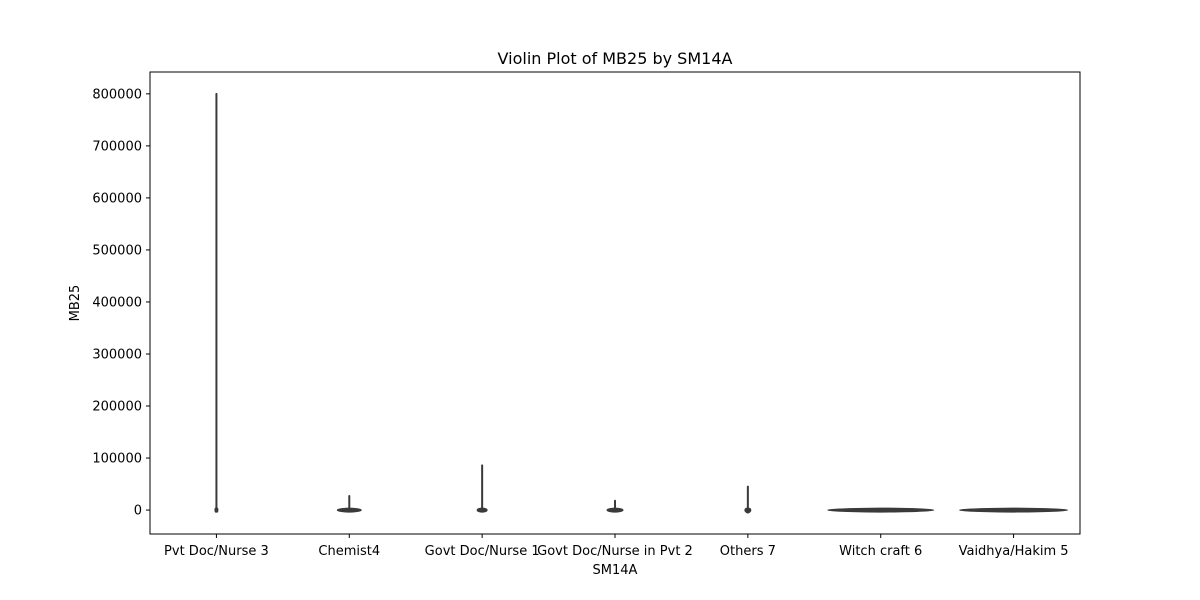 The width and height of the screenshot is (1200, 600). I want to click on x-tick-label: Witch craft 6, so click(880, 551).